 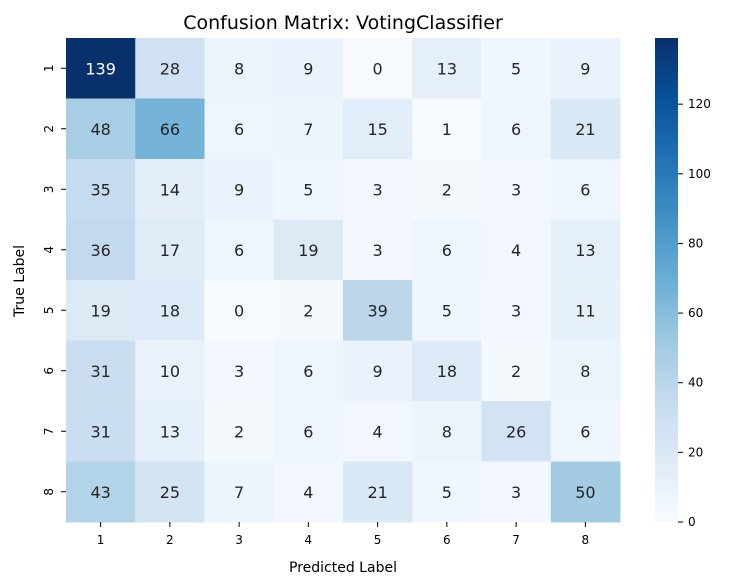 I want to click on cell-value-label: 25, so click(x=170, y=492).